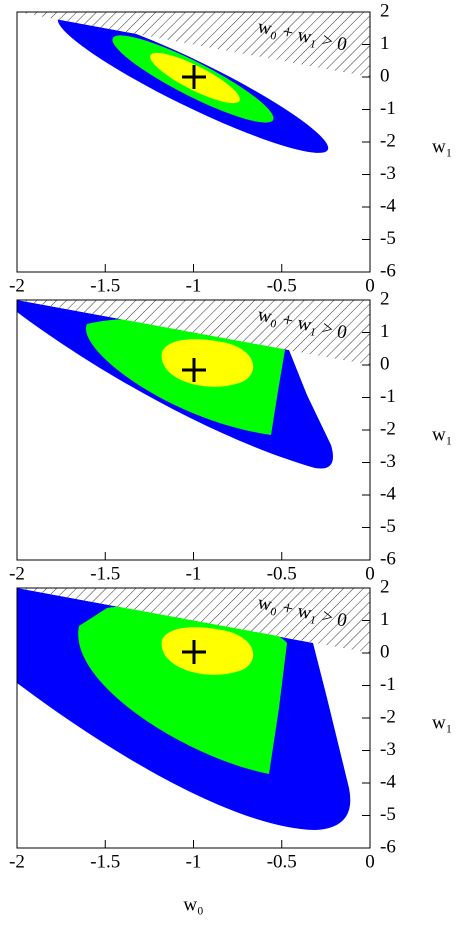 The height and width of the screenshot is (926, 457). I want to click on x-axis-label: w₀, so click(193, 904).